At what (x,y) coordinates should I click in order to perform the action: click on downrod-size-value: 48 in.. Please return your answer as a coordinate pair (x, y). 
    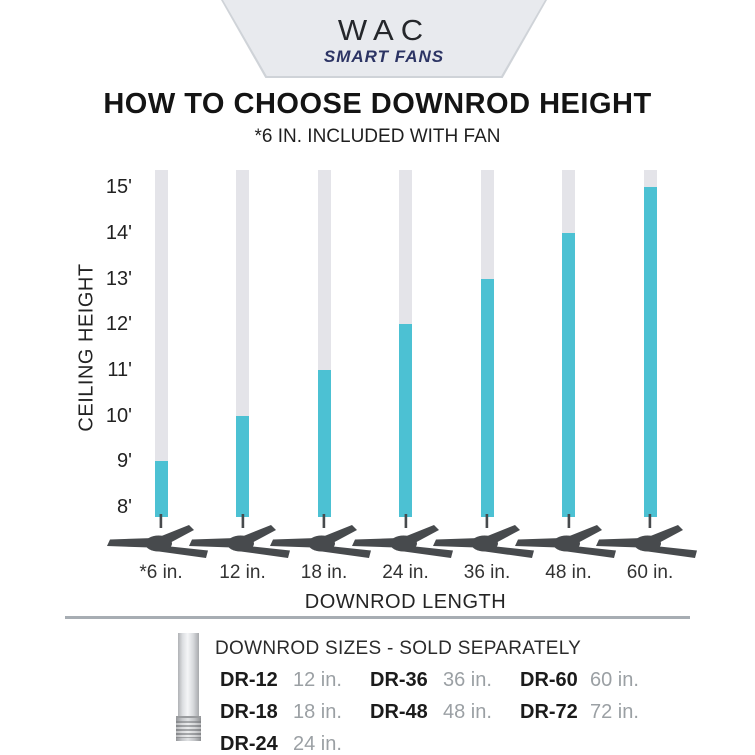
    Looking at the image, I should click on (467, 712).